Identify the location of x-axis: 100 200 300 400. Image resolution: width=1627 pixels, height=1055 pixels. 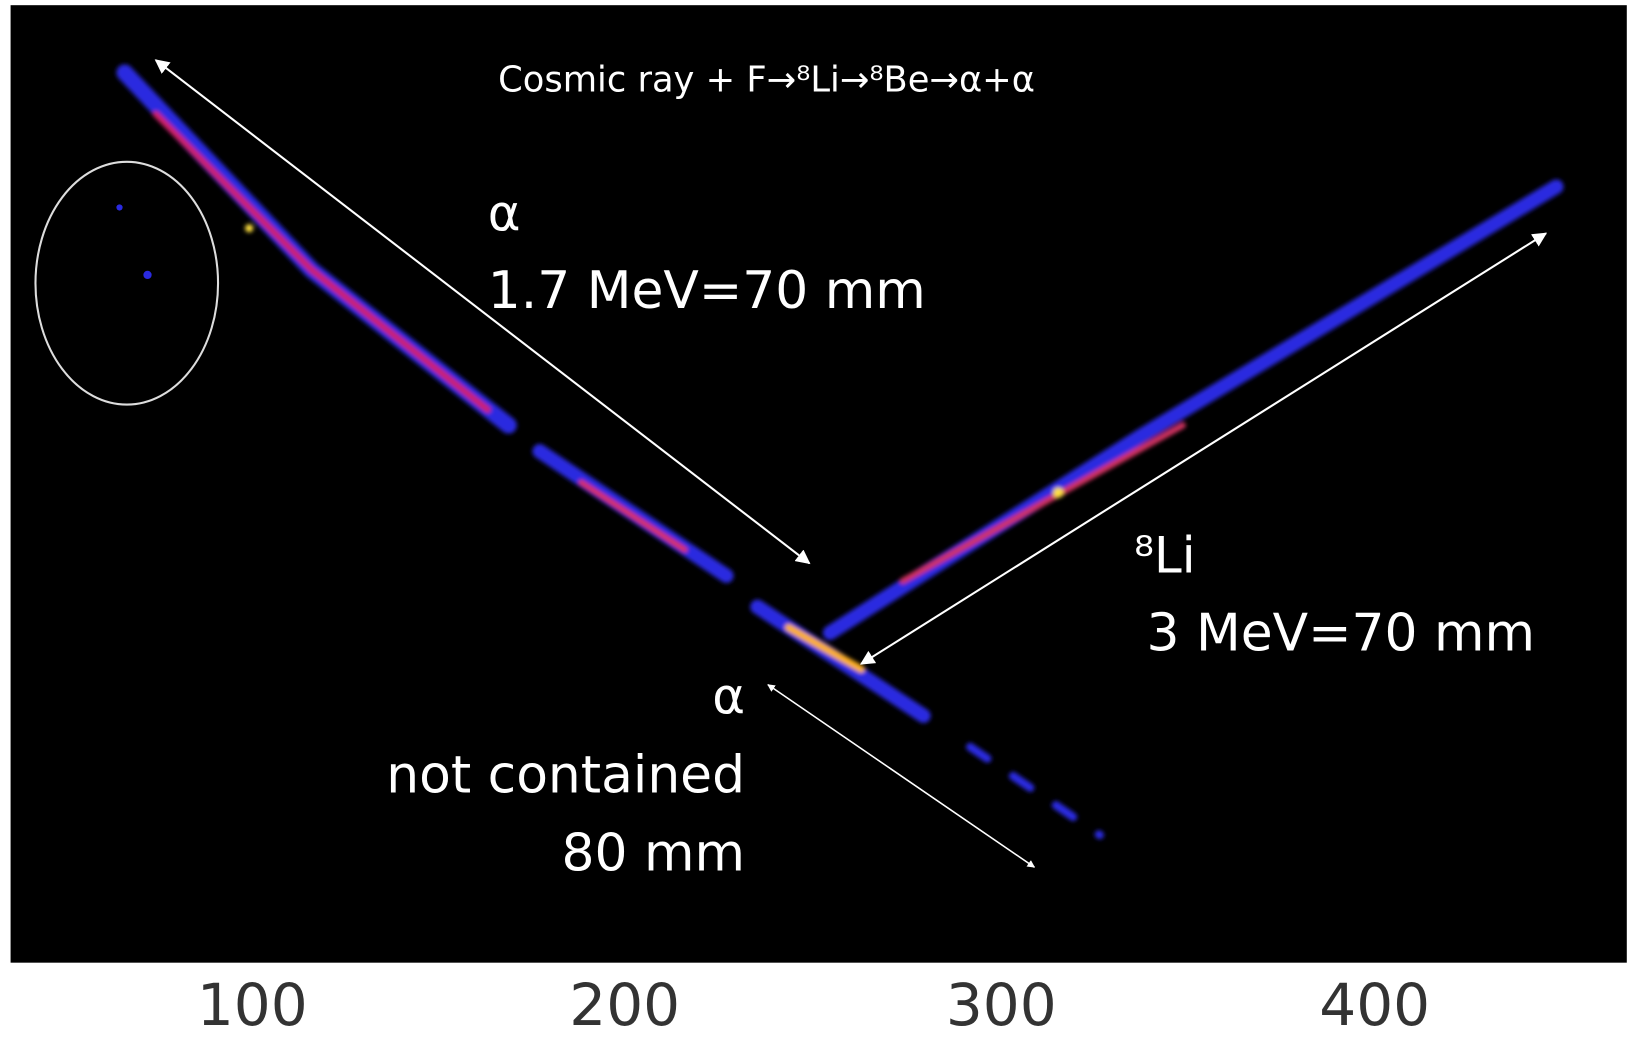
(813, 1005).